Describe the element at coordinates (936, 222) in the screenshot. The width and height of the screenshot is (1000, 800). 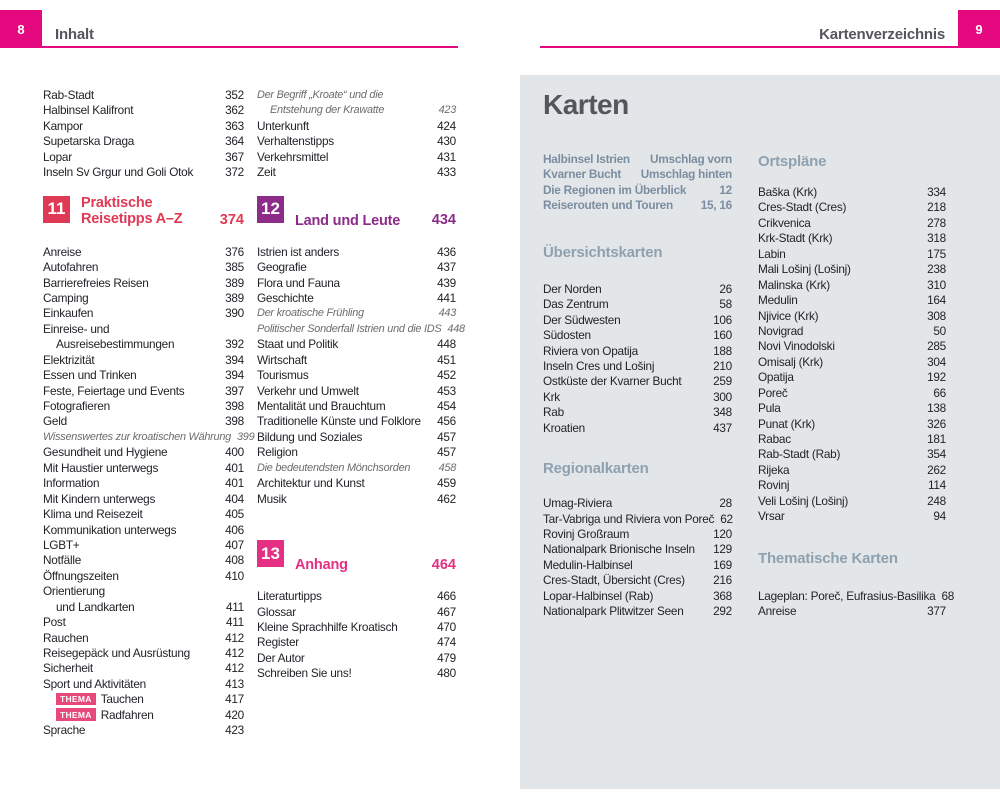
I see `toc-entry-page: 278` at that location.